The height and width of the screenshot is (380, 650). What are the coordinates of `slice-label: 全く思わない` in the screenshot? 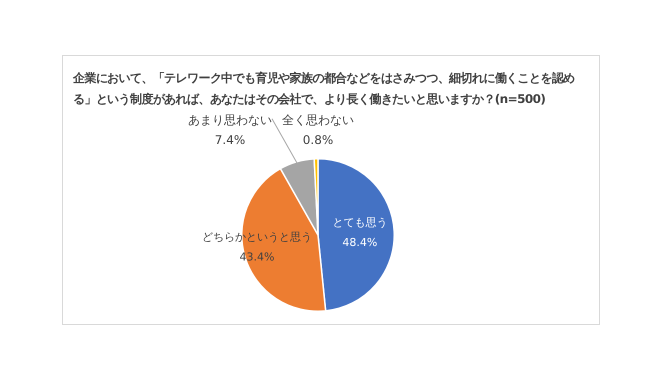 It's located at (318, 119).